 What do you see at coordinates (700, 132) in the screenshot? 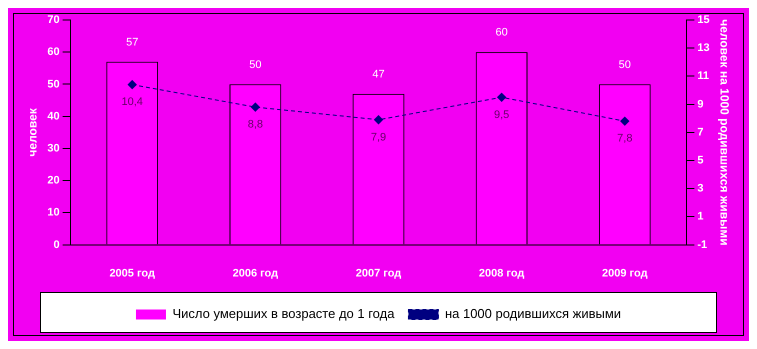
I see `y2-tick-label: 7` at bounding box center [700, 132].